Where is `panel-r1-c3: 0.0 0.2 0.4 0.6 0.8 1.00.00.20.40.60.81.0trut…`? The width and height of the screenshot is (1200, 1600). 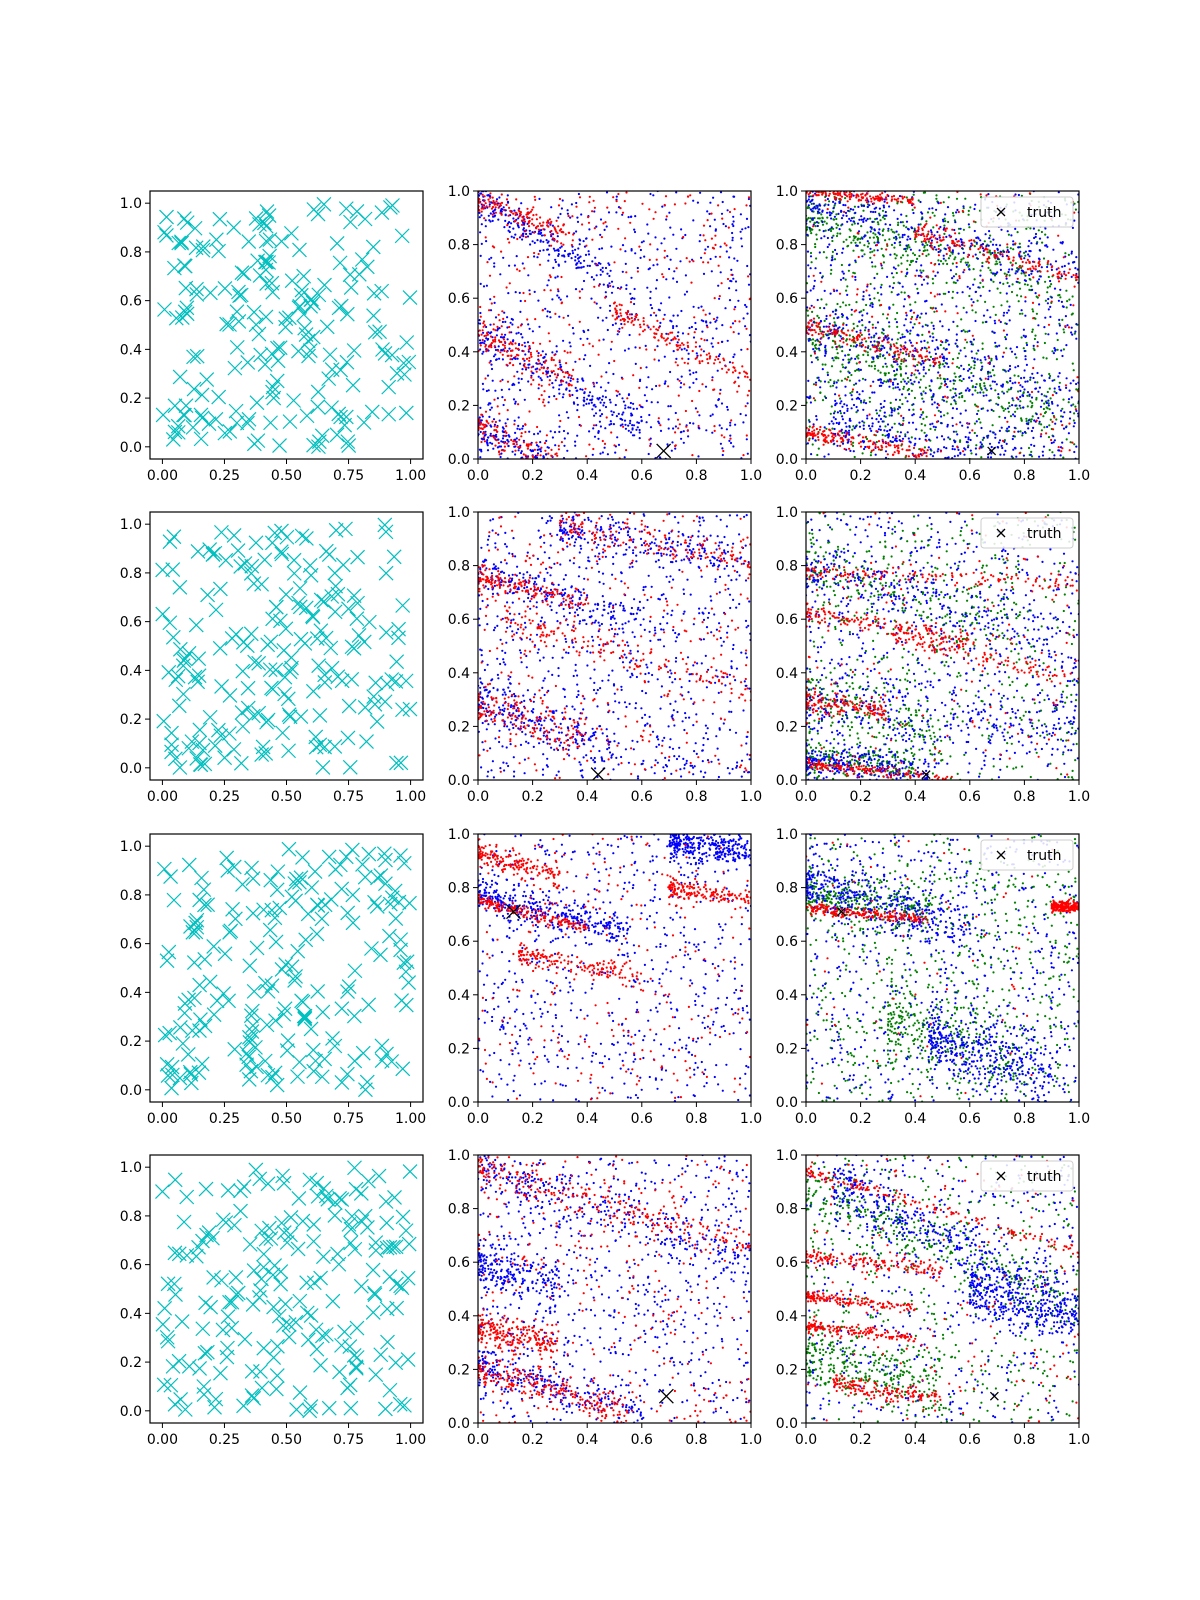
panel-r1-c3: 0.0 0.2 0.4 0.6 0.8 1.00.00.20.40.60.81.0trut… is located at coordinates (933, 334).